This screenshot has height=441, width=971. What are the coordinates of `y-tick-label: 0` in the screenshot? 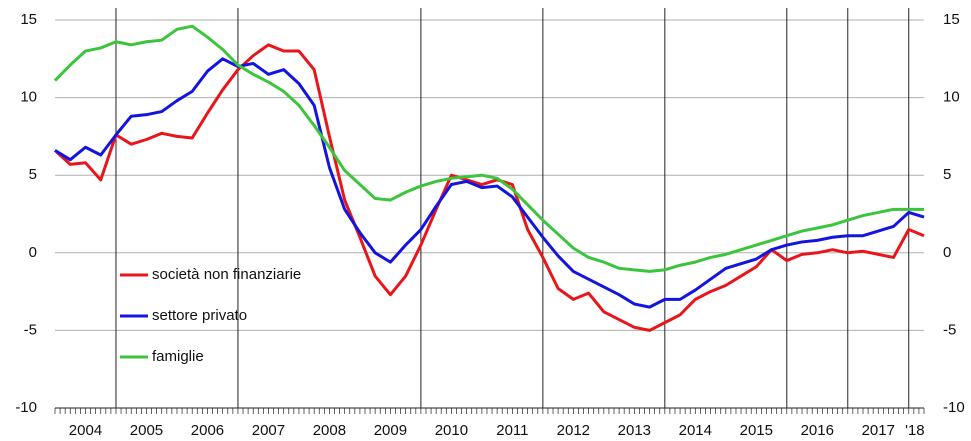 It's located at (33, 252).